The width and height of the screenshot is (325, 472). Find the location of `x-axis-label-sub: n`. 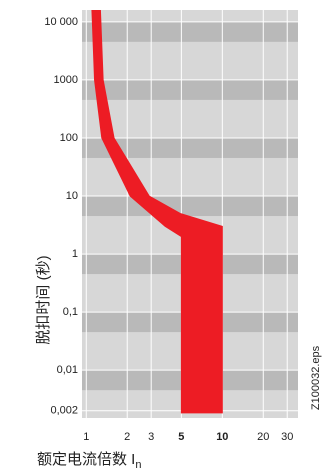

x-axis-label-sub: n is located at coordinates (138, 465).